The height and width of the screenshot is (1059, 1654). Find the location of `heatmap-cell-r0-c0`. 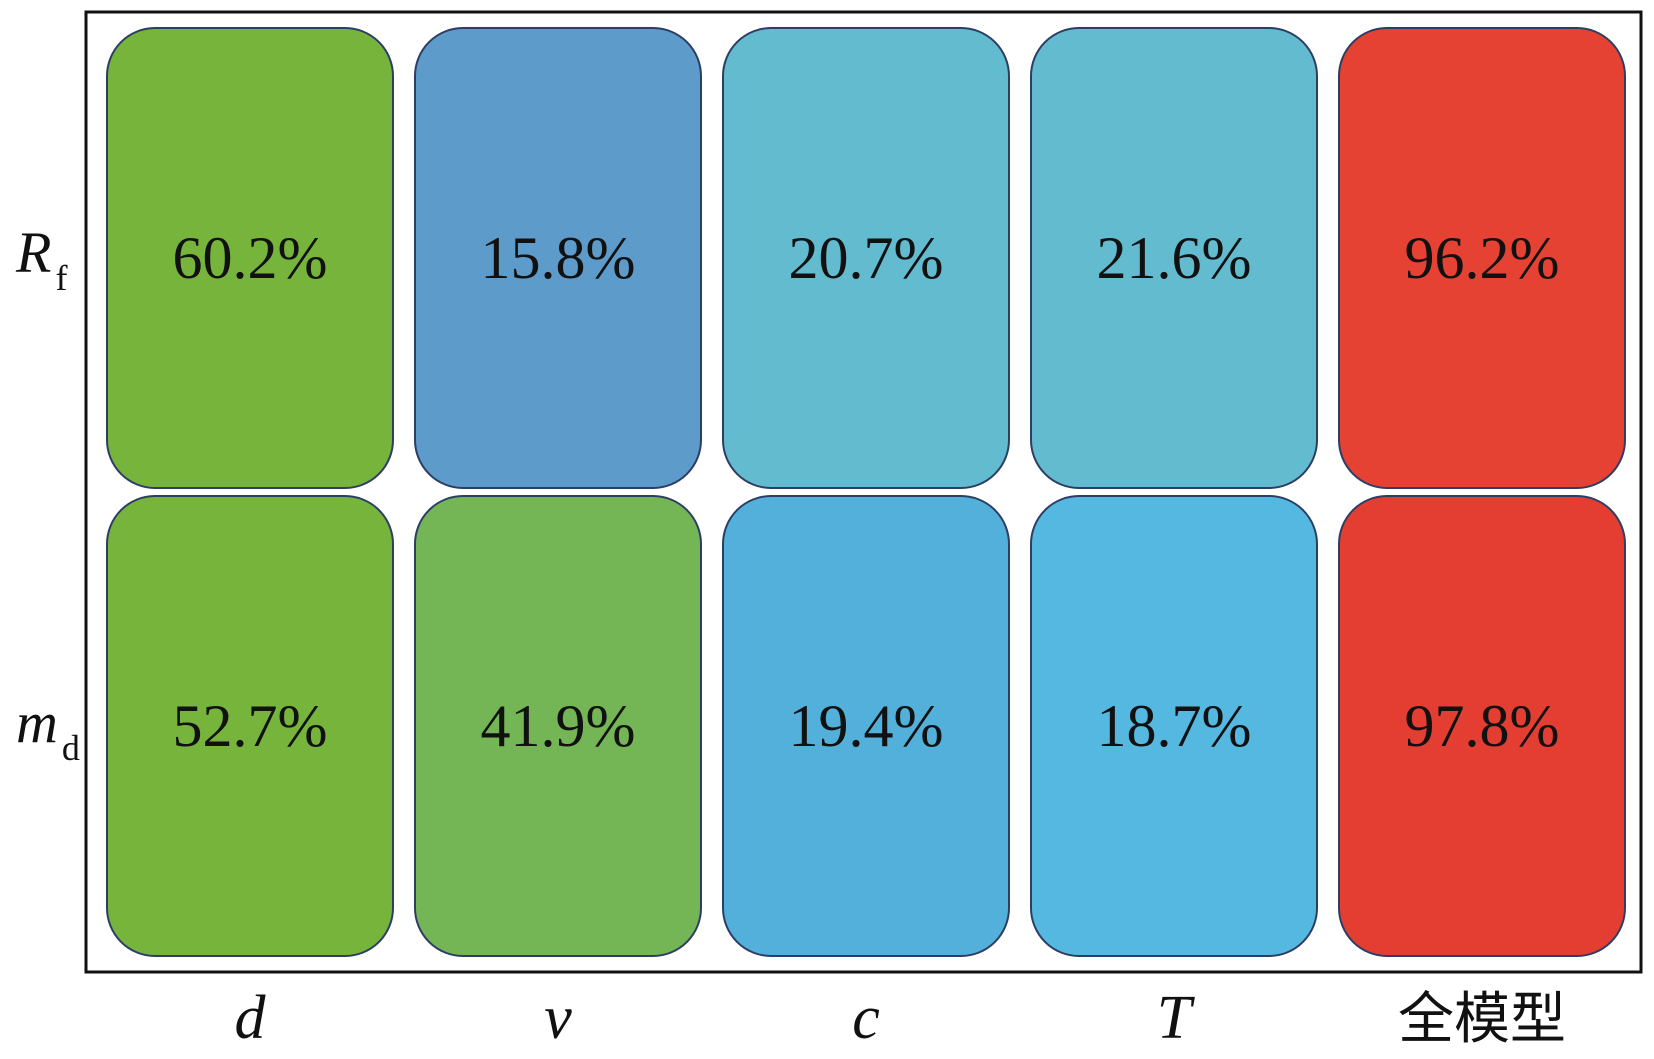

heatmap-cell-r0-c0 is located at coordinates (250, 258).